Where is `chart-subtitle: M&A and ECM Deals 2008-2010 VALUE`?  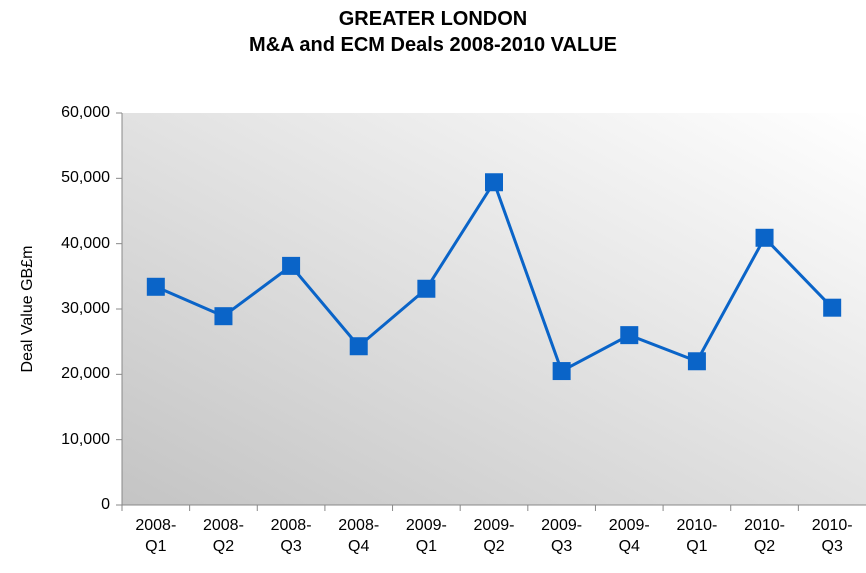 chart-subtitle: M&A and ECM Deals 2008-2010 VALUE is located at coordinates (433, 45).